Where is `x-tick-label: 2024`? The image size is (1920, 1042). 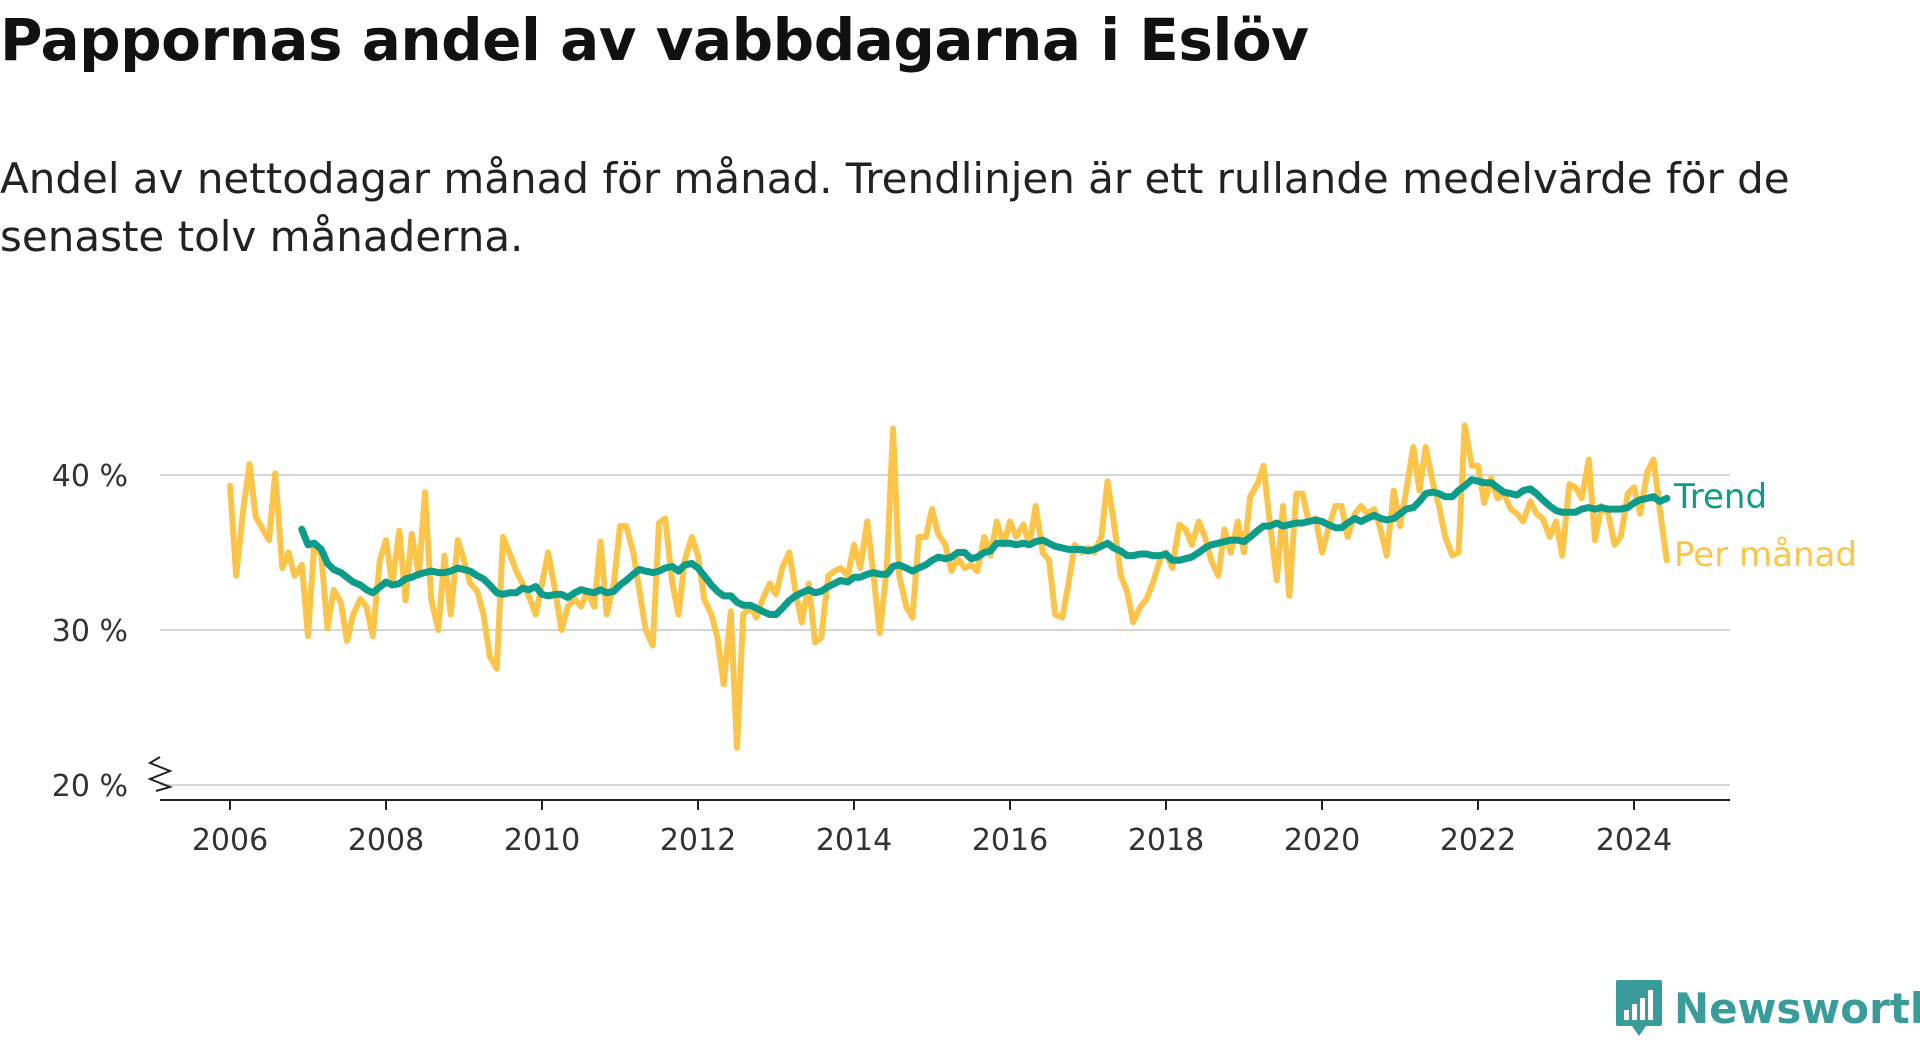 x-tick-label: 2024 is located at coordinates (1634, 840).